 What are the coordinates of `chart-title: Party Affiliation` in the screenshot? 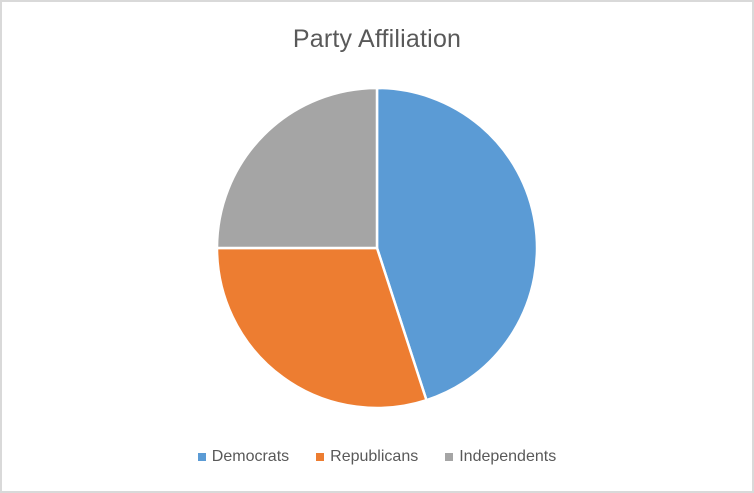 It's located at (377, 39).